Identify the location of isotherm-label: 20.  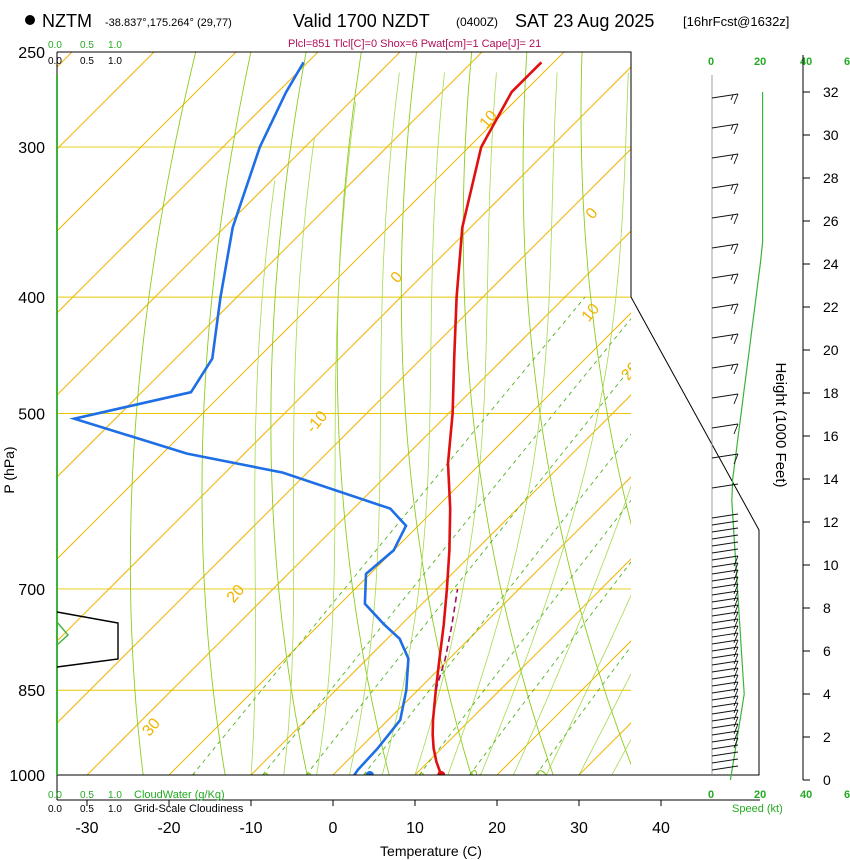
(630, 371).